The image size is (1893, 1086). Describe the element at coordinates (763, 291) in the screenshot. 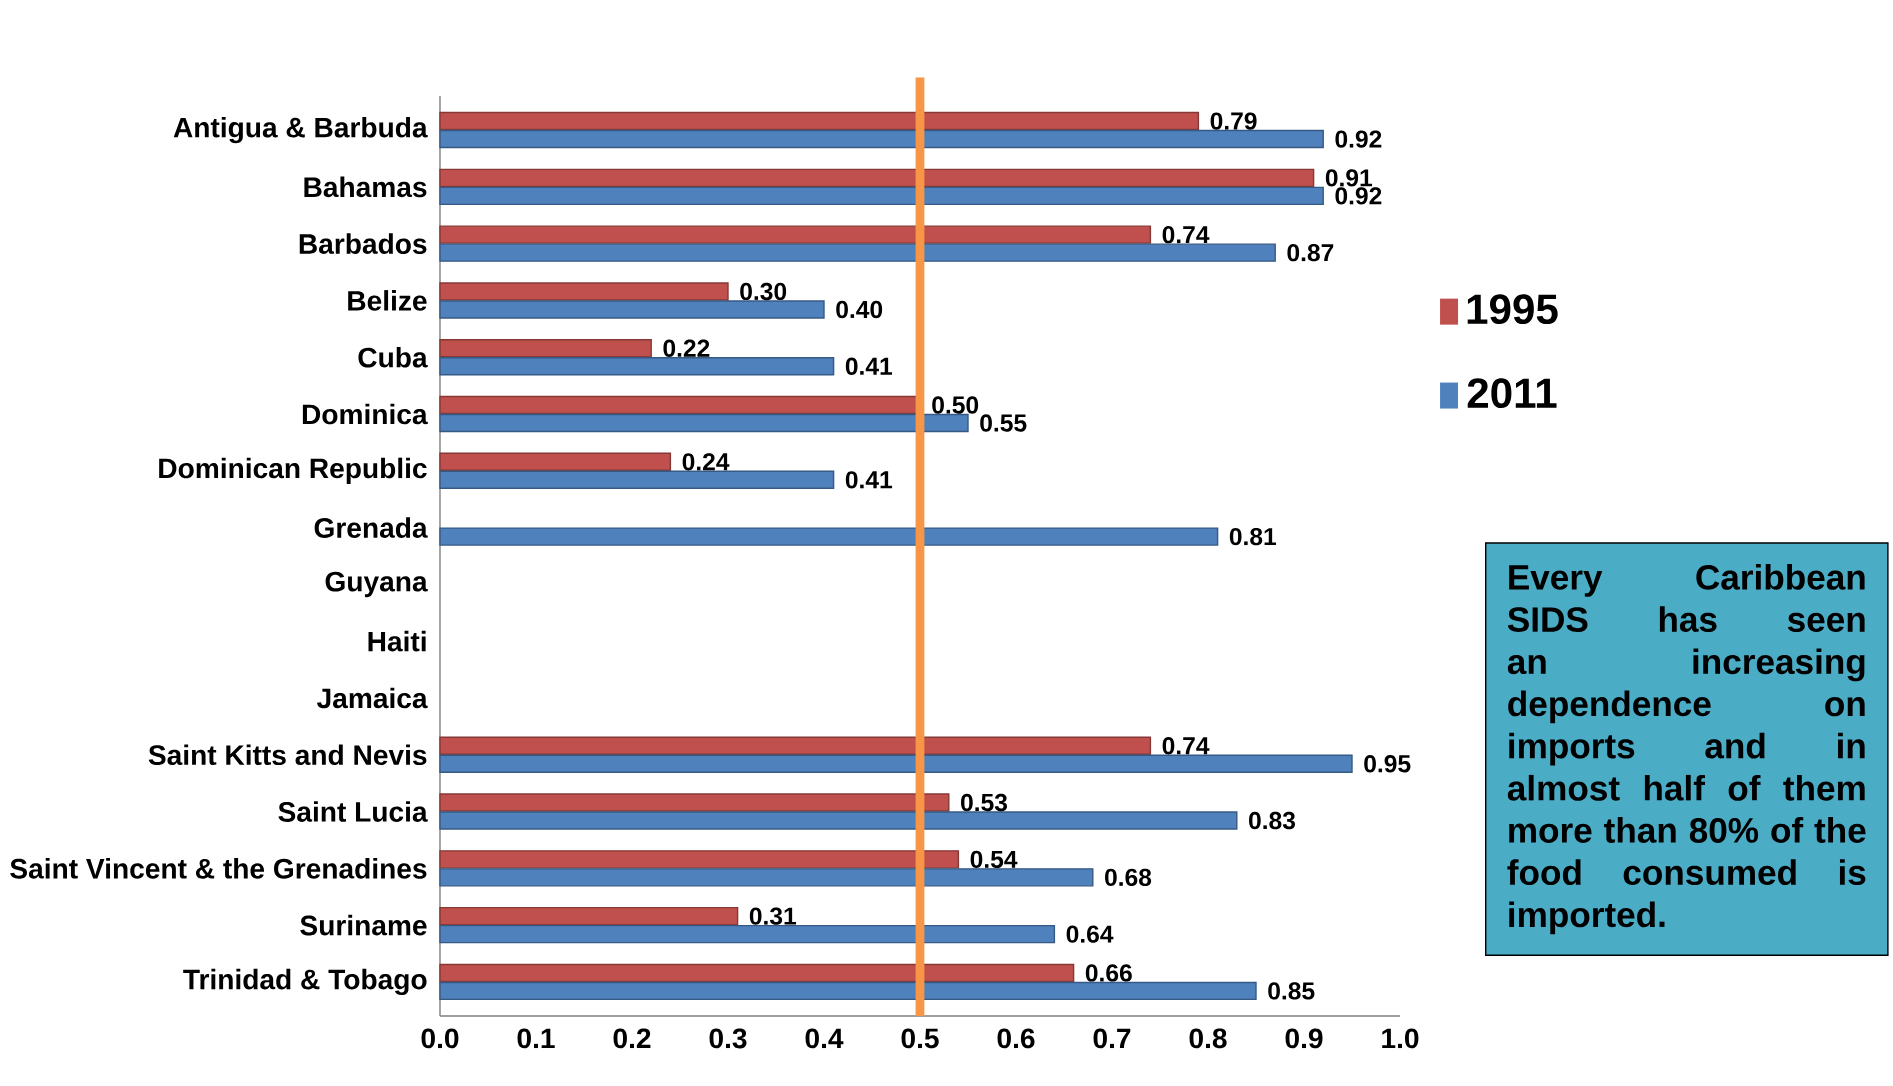

I see `data-label: 0.30` at that location.